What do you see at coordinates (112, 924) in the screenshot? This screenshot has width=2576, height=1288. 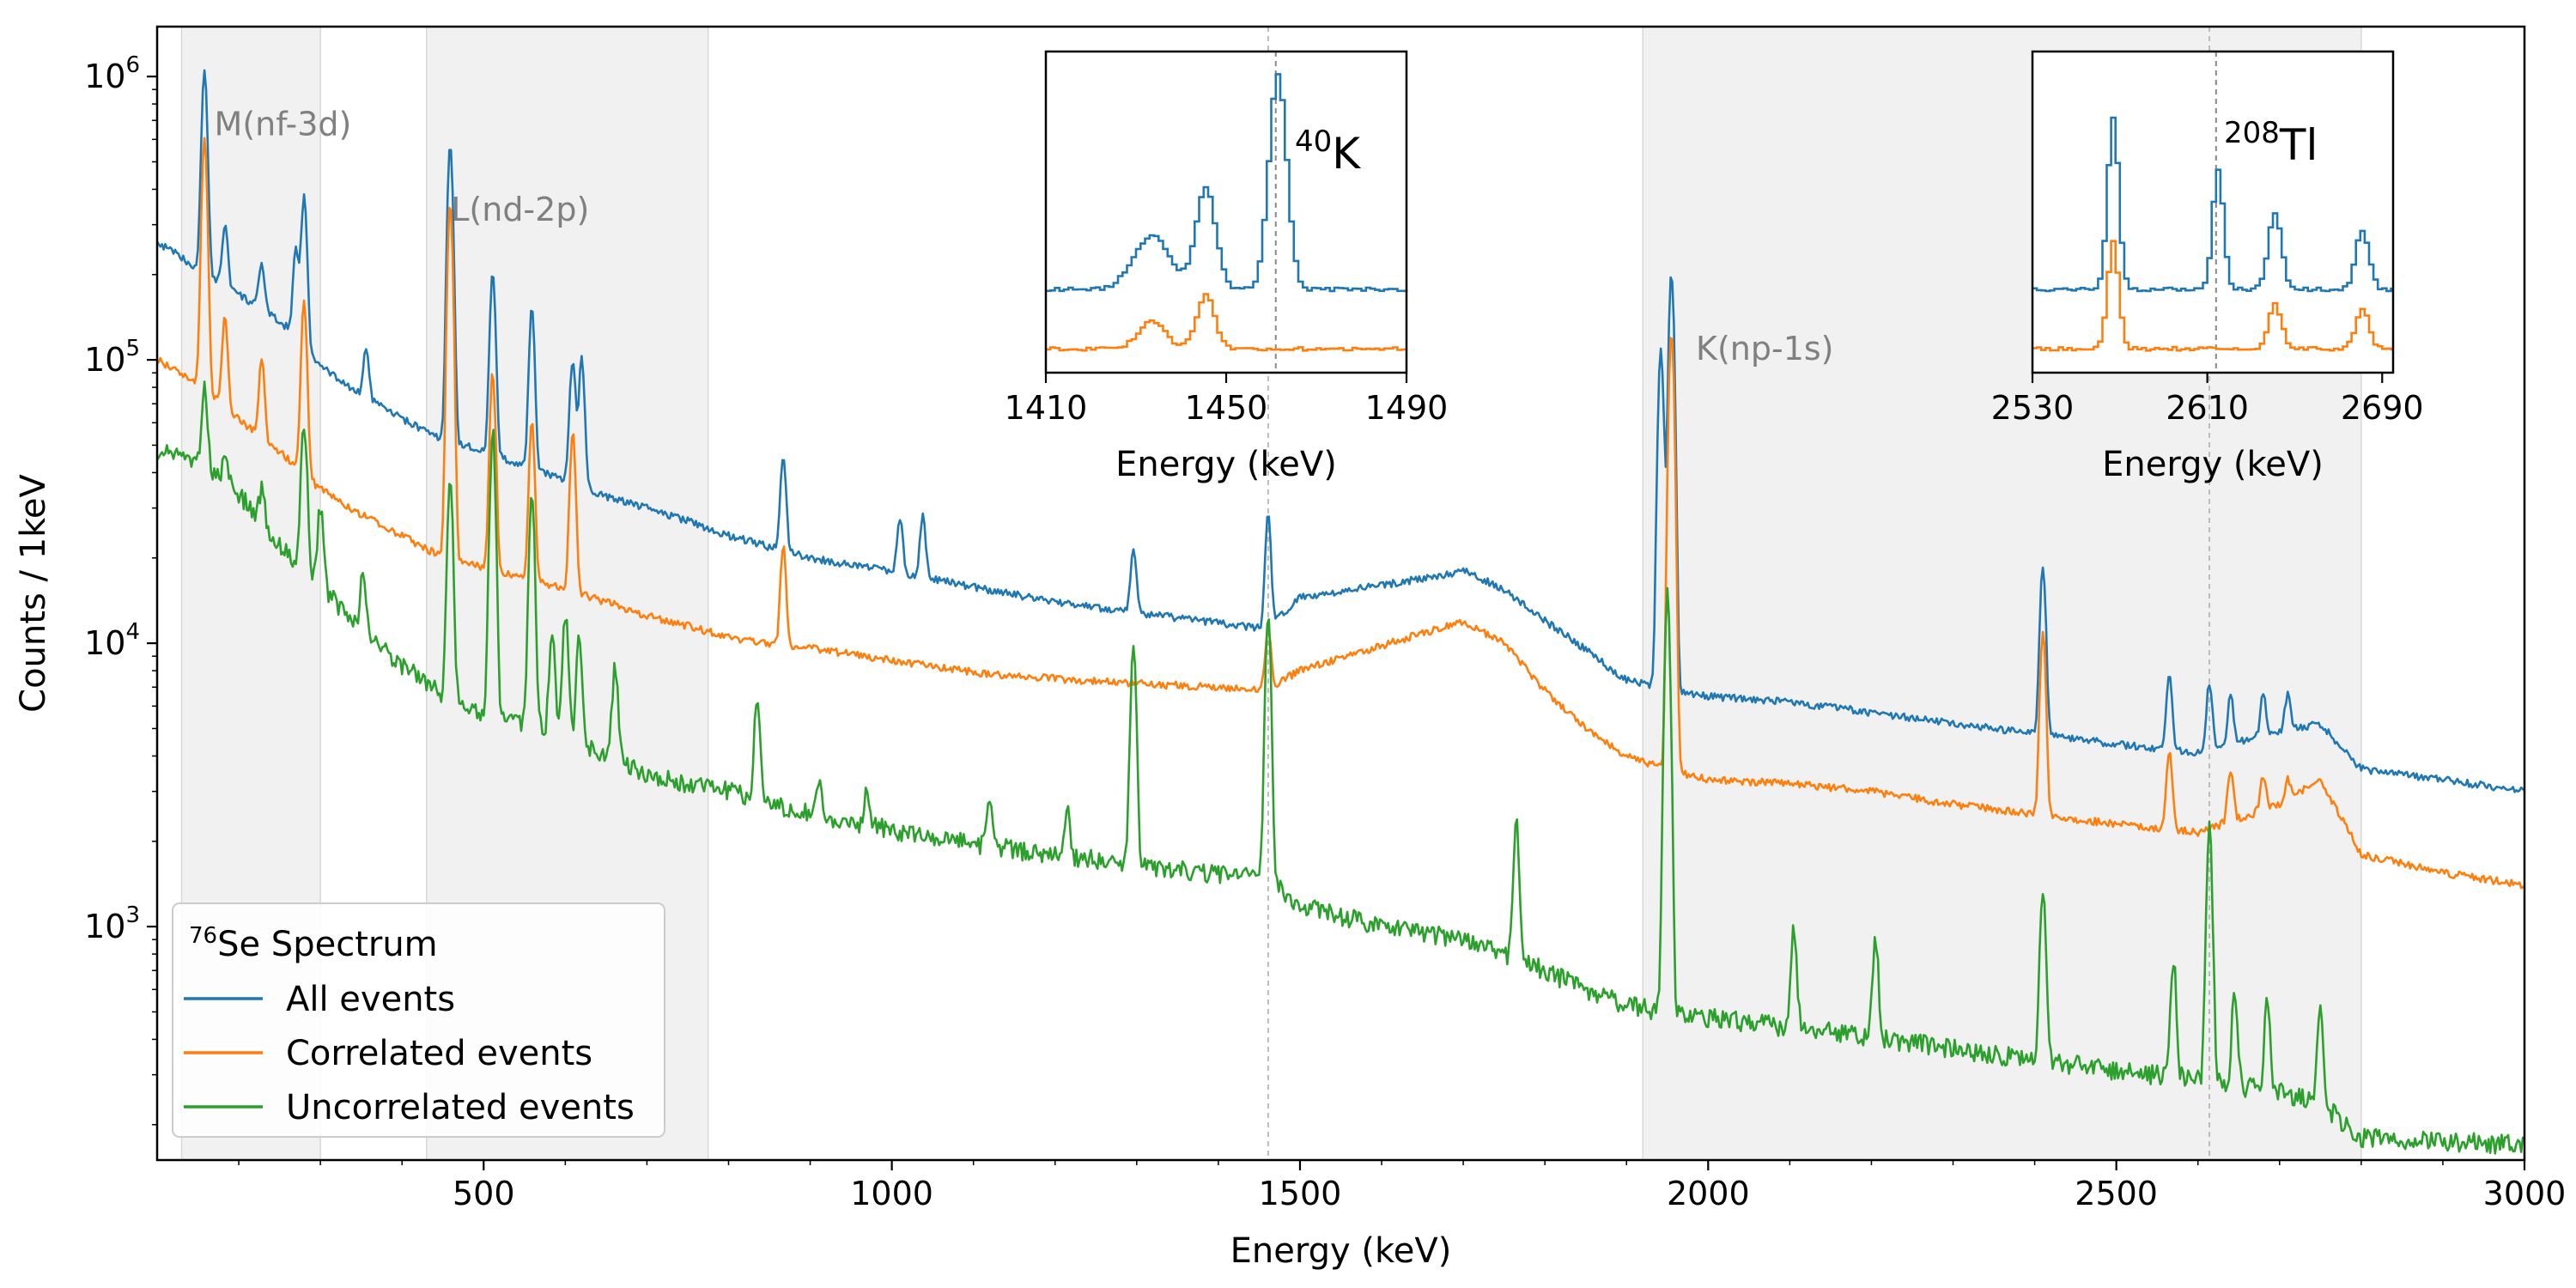 I see `y-tick-label: 10³` at bounding box center [112, 924].